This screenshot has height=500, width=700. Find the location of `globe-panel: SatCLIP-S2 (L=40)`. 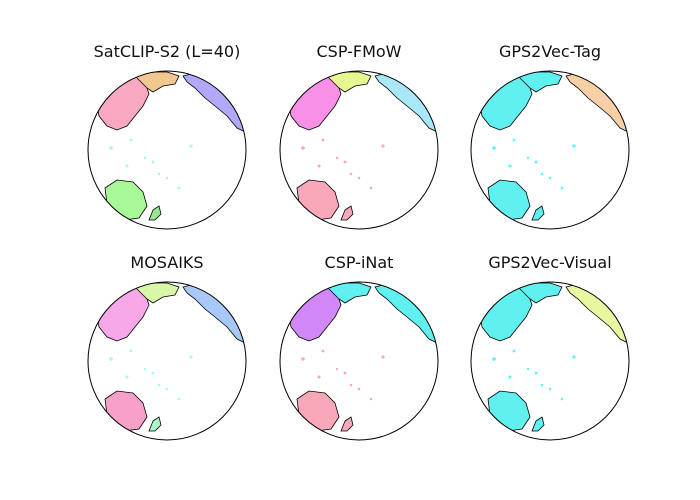

globe-panel: SatCLIP-S2 (L=40) is located at coordinates (167, 142).